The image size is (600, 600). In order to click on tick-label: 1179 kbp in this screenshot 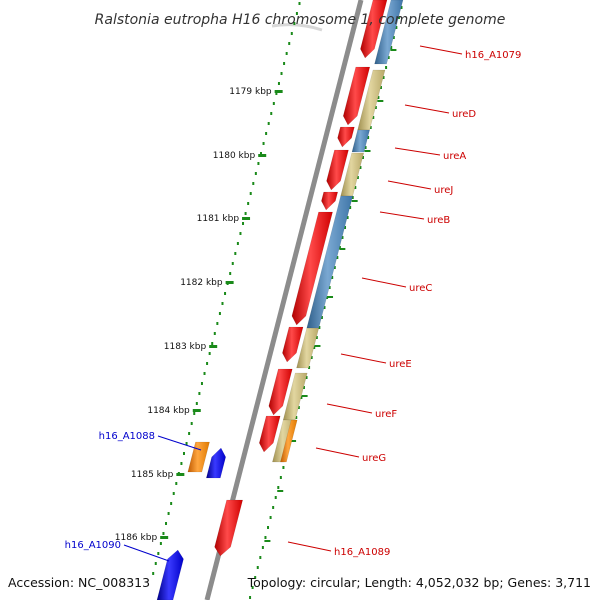, I will do `click(250, 92)`.